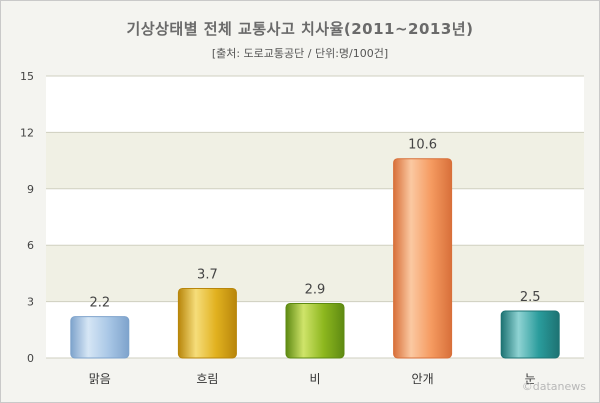 Image resolution: width=600 pixels, height=403 pixels. Describe the element at coordinates (207, 379) in the screenshot. I see `x-tick-label: 흐림` at that location.